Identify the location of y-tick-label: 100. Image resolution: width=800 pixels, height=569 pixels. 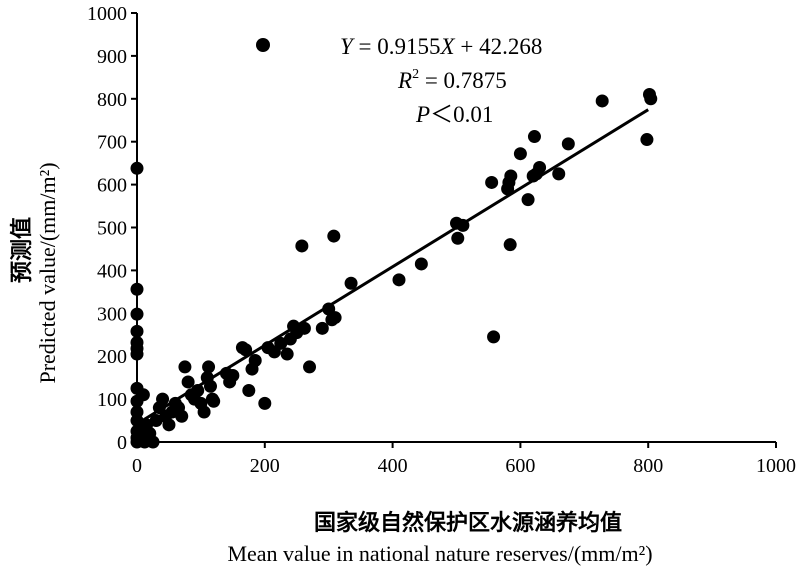
(112, 400).